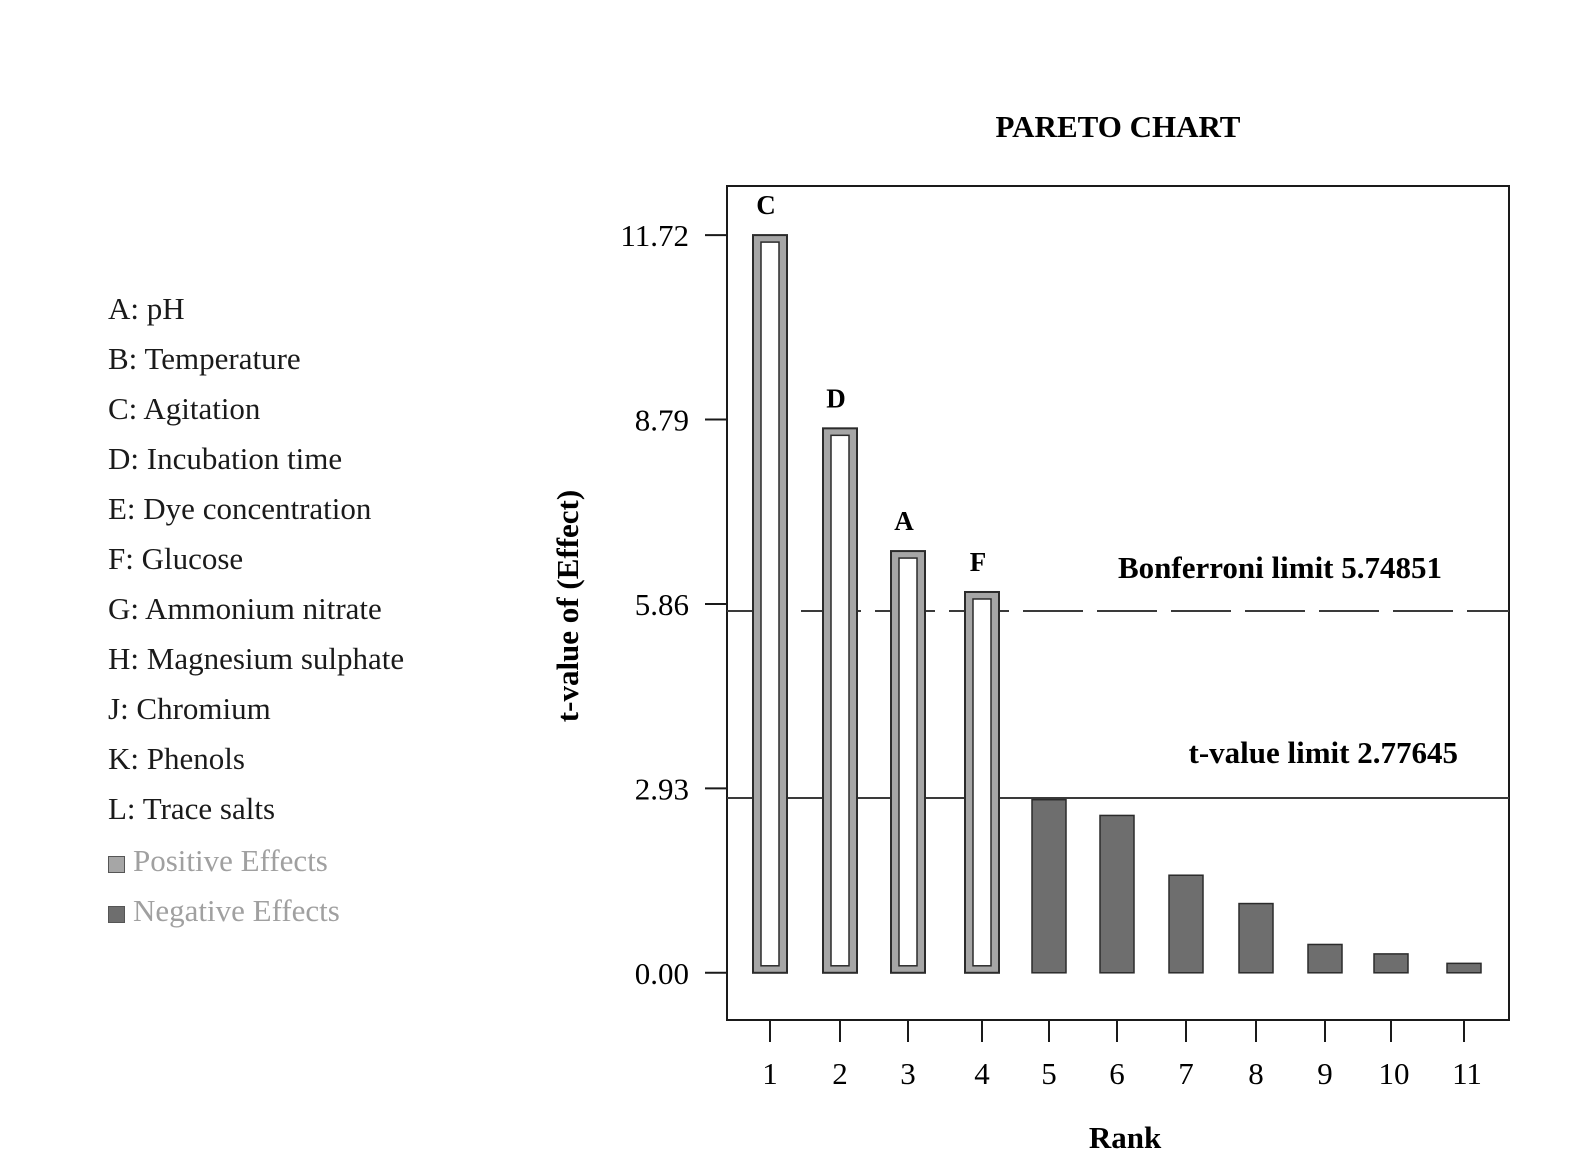 The width and height of the screenshot is (1574, 1161). Describe the element at coordinates (662, 788) in the screenshot. I see `y-tick-label: 2.93` at that location.